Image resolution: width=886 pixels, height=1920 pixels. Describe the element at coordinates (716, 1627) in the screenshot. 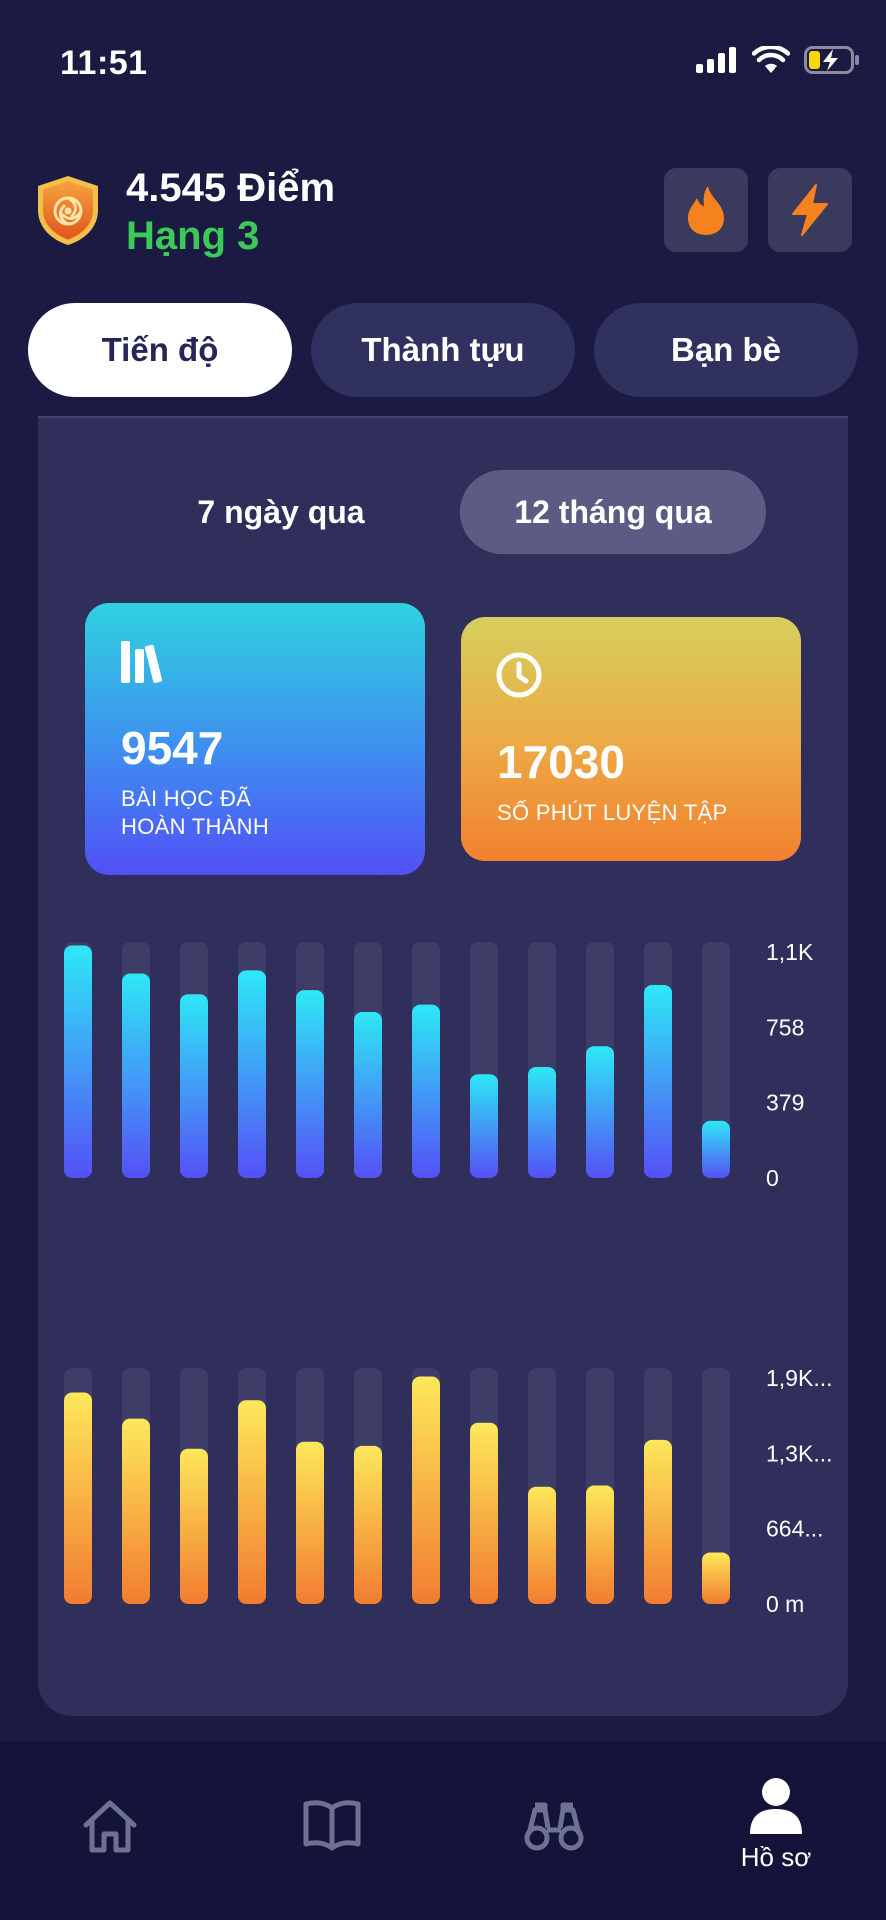

I see `minutes-x-label-aug: Aug` at that location.